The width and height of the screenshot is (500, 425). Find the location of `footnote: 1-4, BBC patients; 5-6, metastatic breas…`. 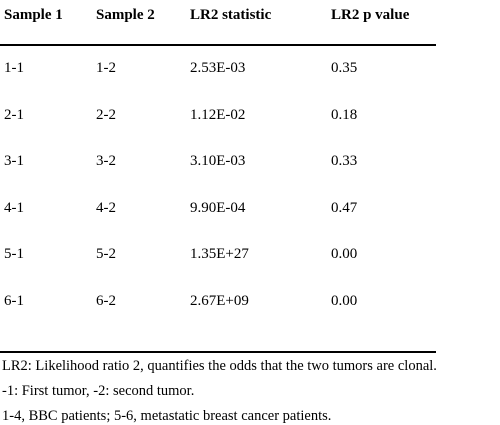

footnote: 1-4, BBC patients; 5-6, metastatic breas… is located at coordinates (167, 416).